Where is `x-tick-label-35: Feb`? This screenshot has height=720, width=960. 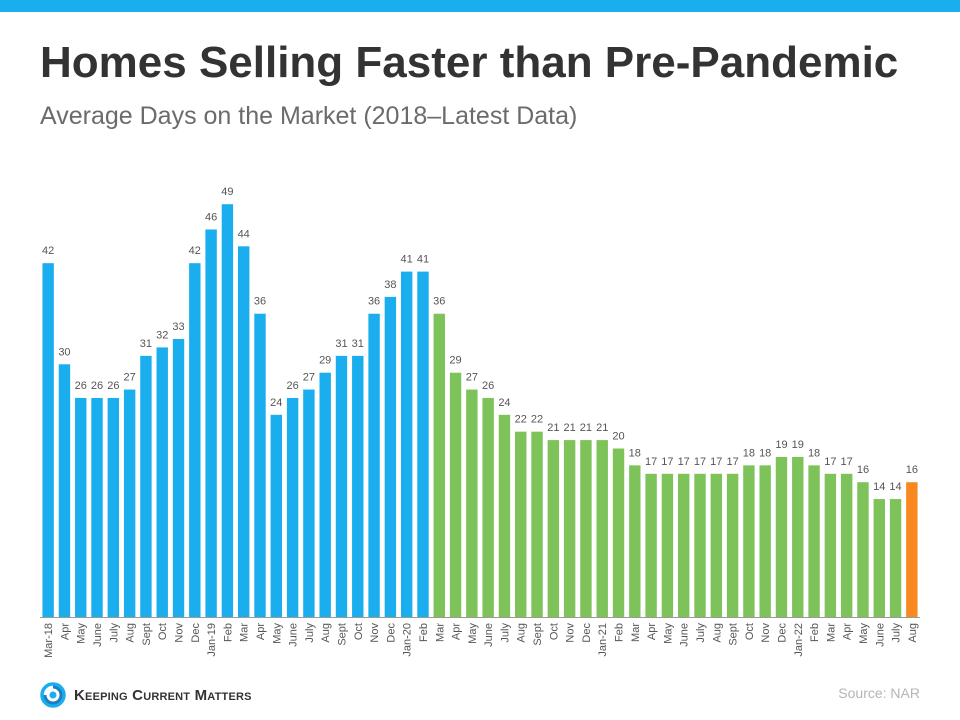 x-tick-label-35: Feb is located at coordinates (620, 632).